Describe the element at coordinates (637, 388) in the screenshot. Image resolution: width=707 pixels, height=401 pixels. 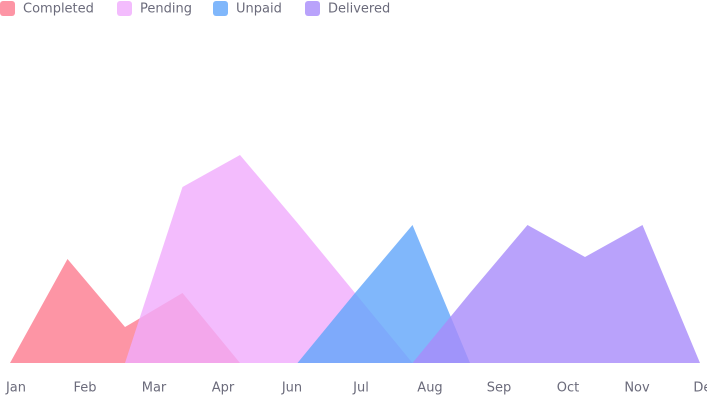
I see `x-tick-label: Nov` at that location.